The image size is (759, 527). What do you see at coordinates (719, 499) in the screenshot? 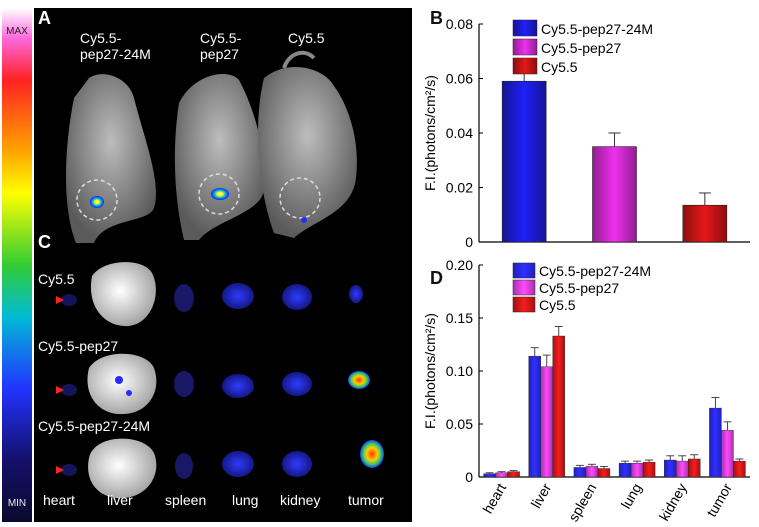
I see `x-tick-label-tumor: tumor` at bounding box center [719, 499].